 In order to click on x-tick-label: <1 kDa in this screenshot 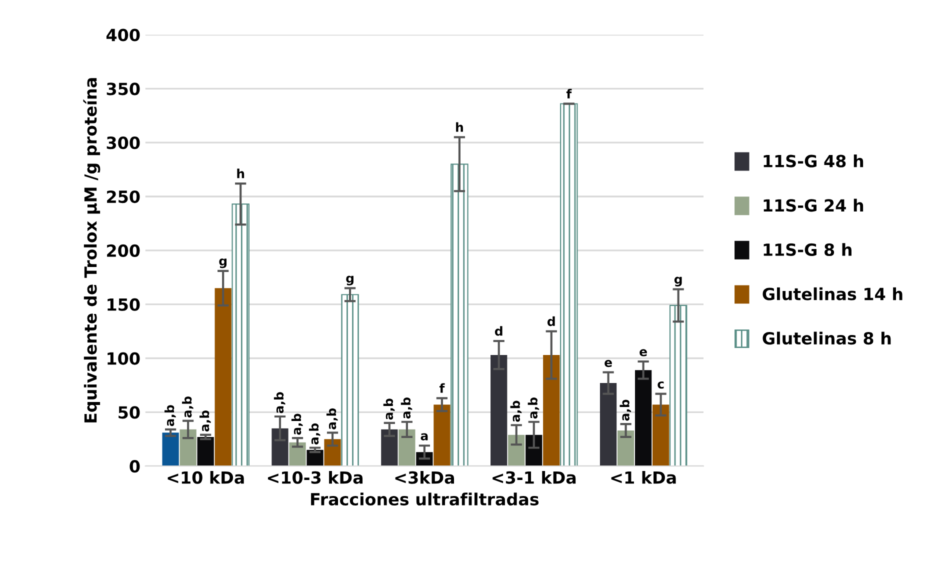, I will do `click(643, 477)`.